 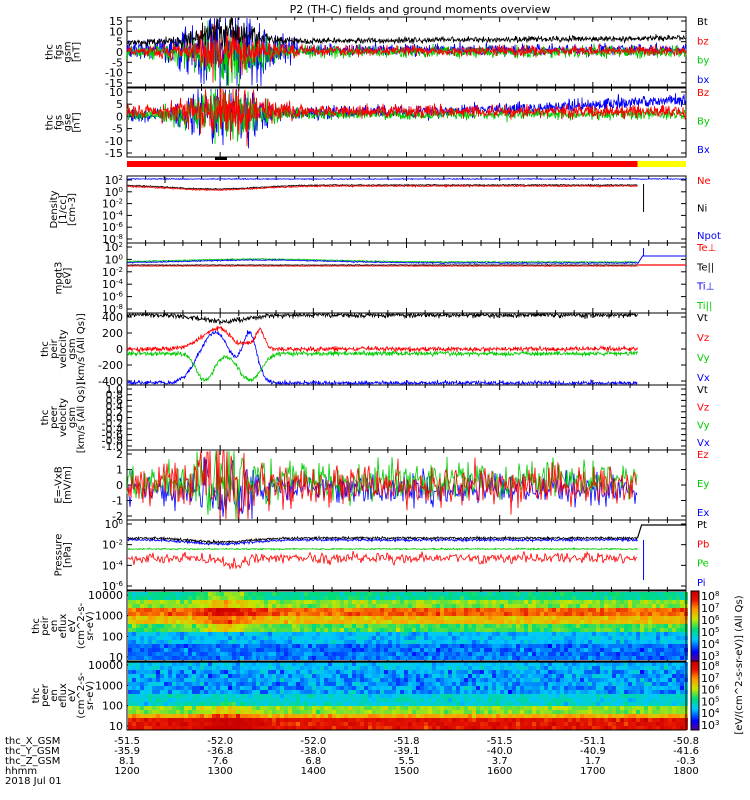 I want to click on legend-ey: Ey, so click(x=703, y=484).